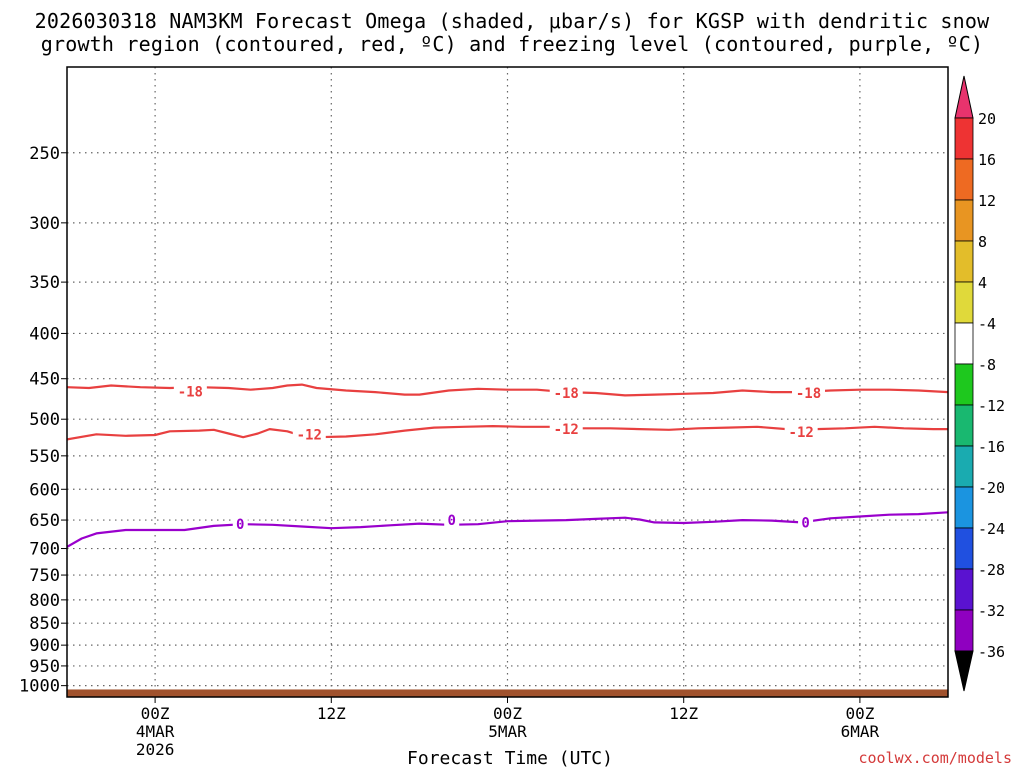 The width and height of the screenshot is (1024, 768). I want to click on ground-terrain, so click(507, 693).